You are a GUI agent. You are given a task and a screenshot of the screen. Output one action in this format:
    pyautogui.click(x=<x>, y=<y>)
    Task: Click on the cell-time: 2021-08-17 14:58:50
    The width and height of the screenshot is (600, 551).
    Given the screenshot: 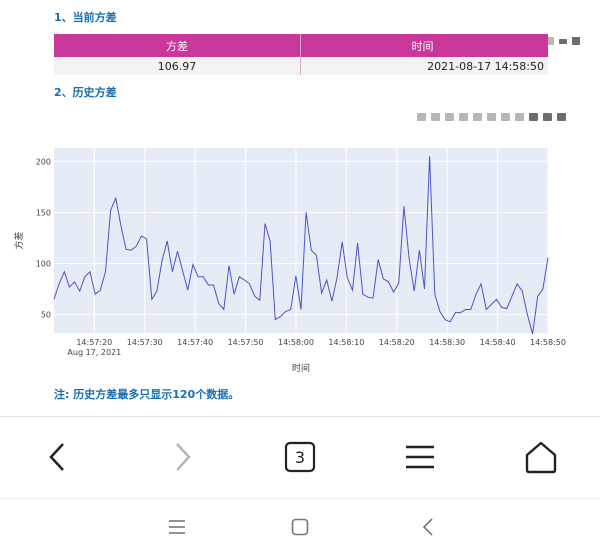 What is the action you would take?
    pyautogui.click(x=485, y=66)
    